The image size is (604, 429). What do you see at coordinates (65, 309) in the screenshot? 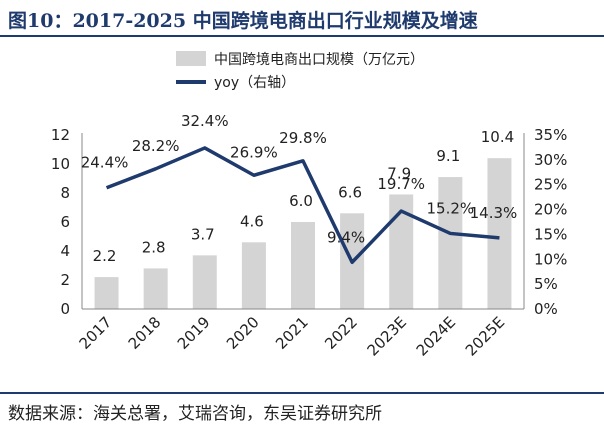
I see `y-tick-label: 0` at bounding box center [65, 309].